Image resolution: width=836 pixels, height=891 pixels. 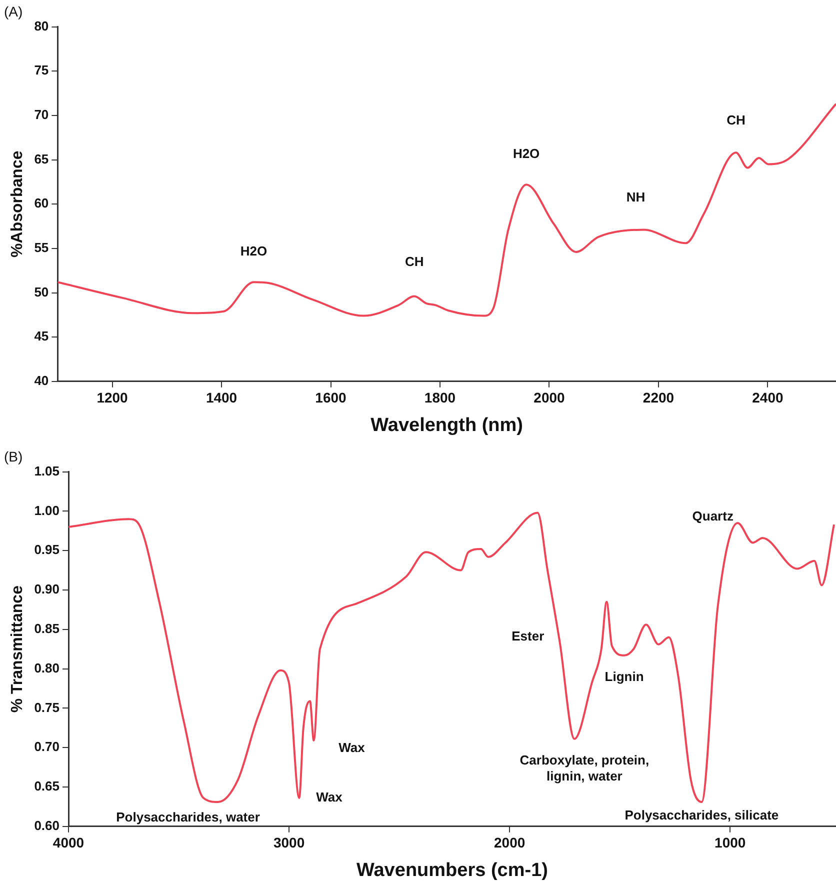 I want to click on x-tick-label: 4000, so click(x=68, y=842).